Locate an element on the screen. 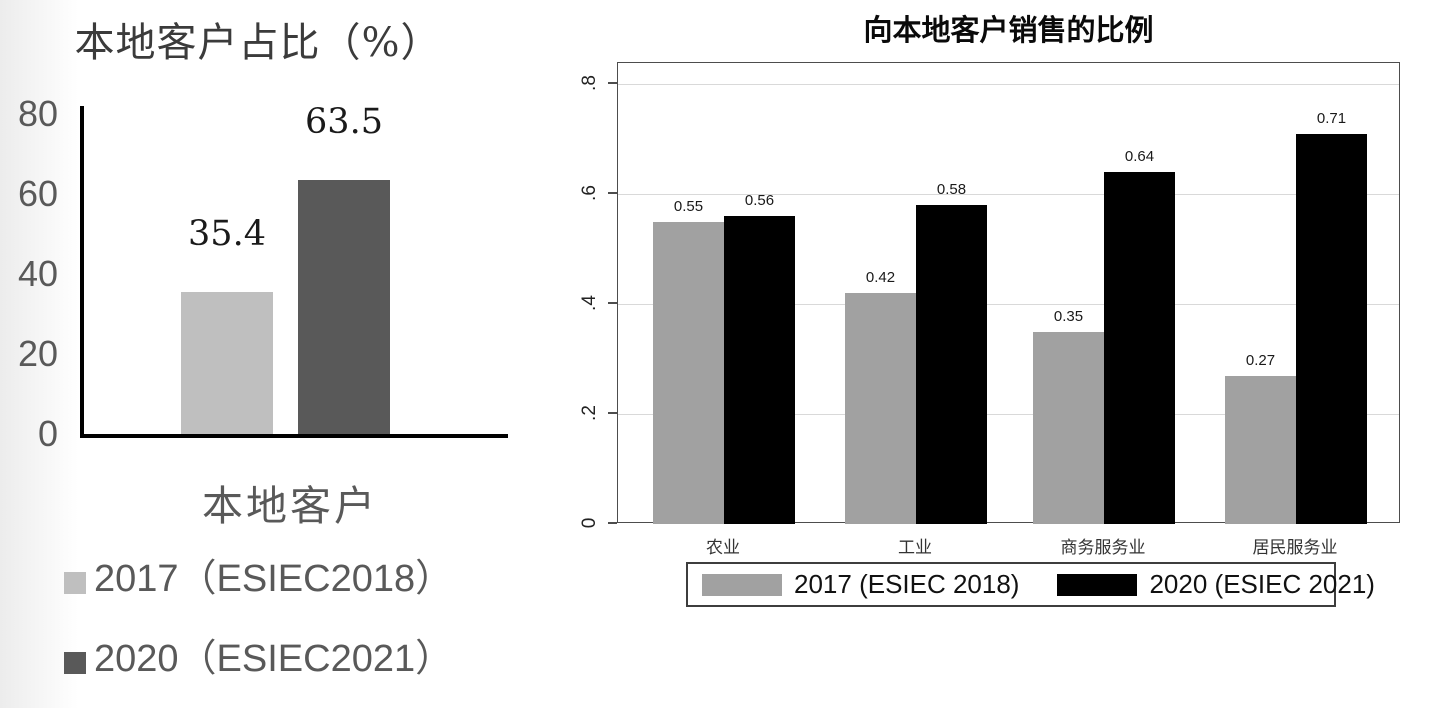 This screenshot has width=1443, height=708. right-category-label: 工业 is located at coordinates (915, 547).